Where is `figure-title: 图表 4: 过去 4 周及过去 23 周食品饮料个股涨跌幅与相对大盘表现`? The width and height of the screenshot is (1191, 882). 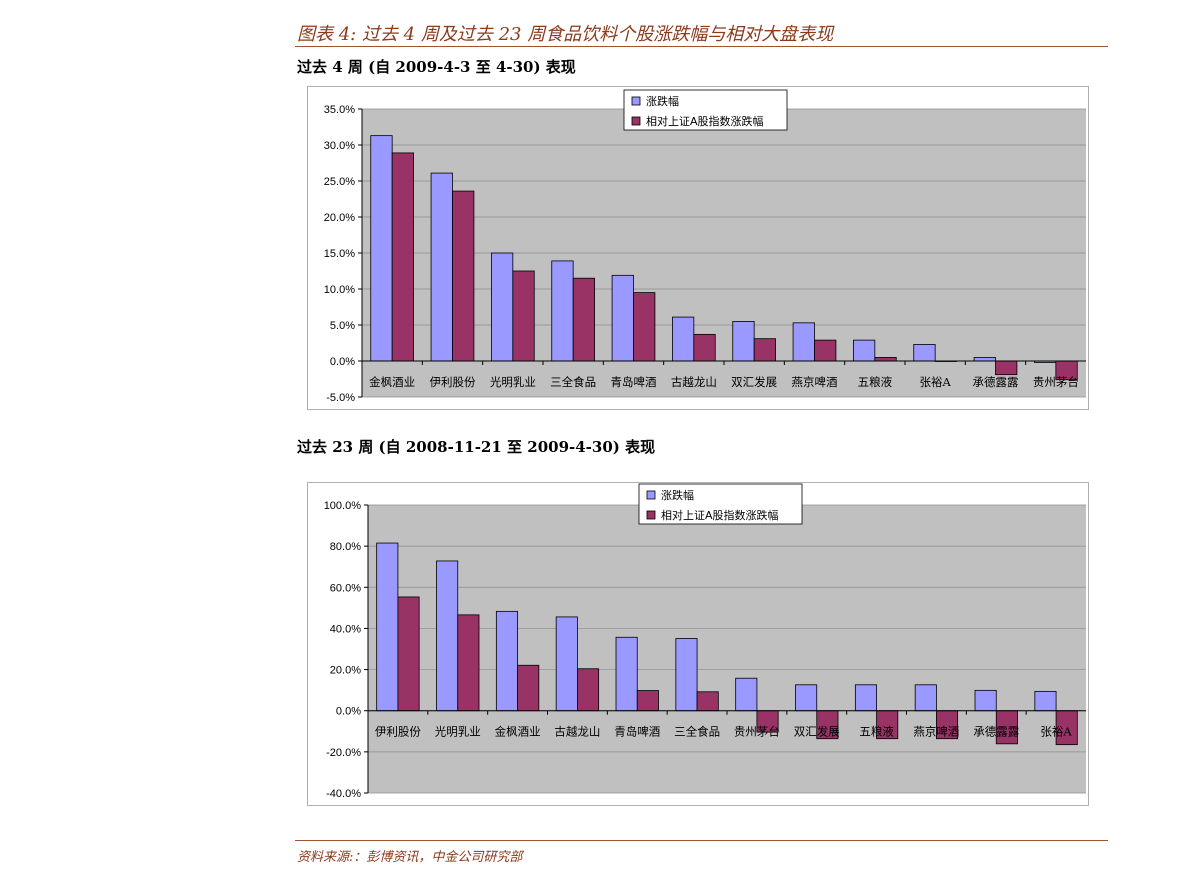 figure-title: 图表 4: 过去 4 周及过去 23 周食品饮料个股涨跌幅与相对大盘表现 is located at coordinates (565, 34).